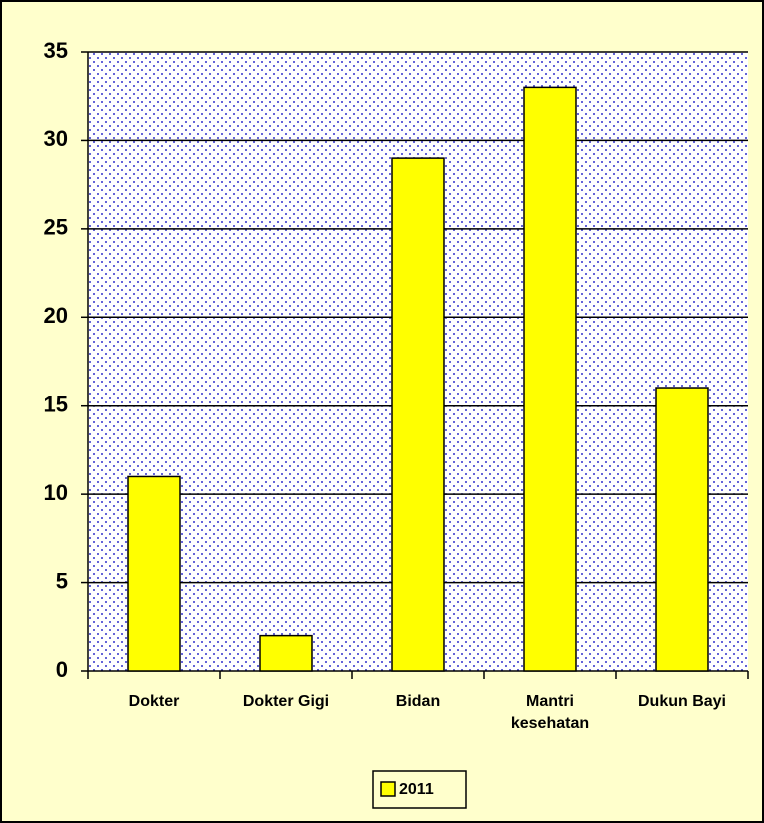  Describe the element at coordinates (56, 492) in the screenshot. I see `y-tick-label: 10` at that location.